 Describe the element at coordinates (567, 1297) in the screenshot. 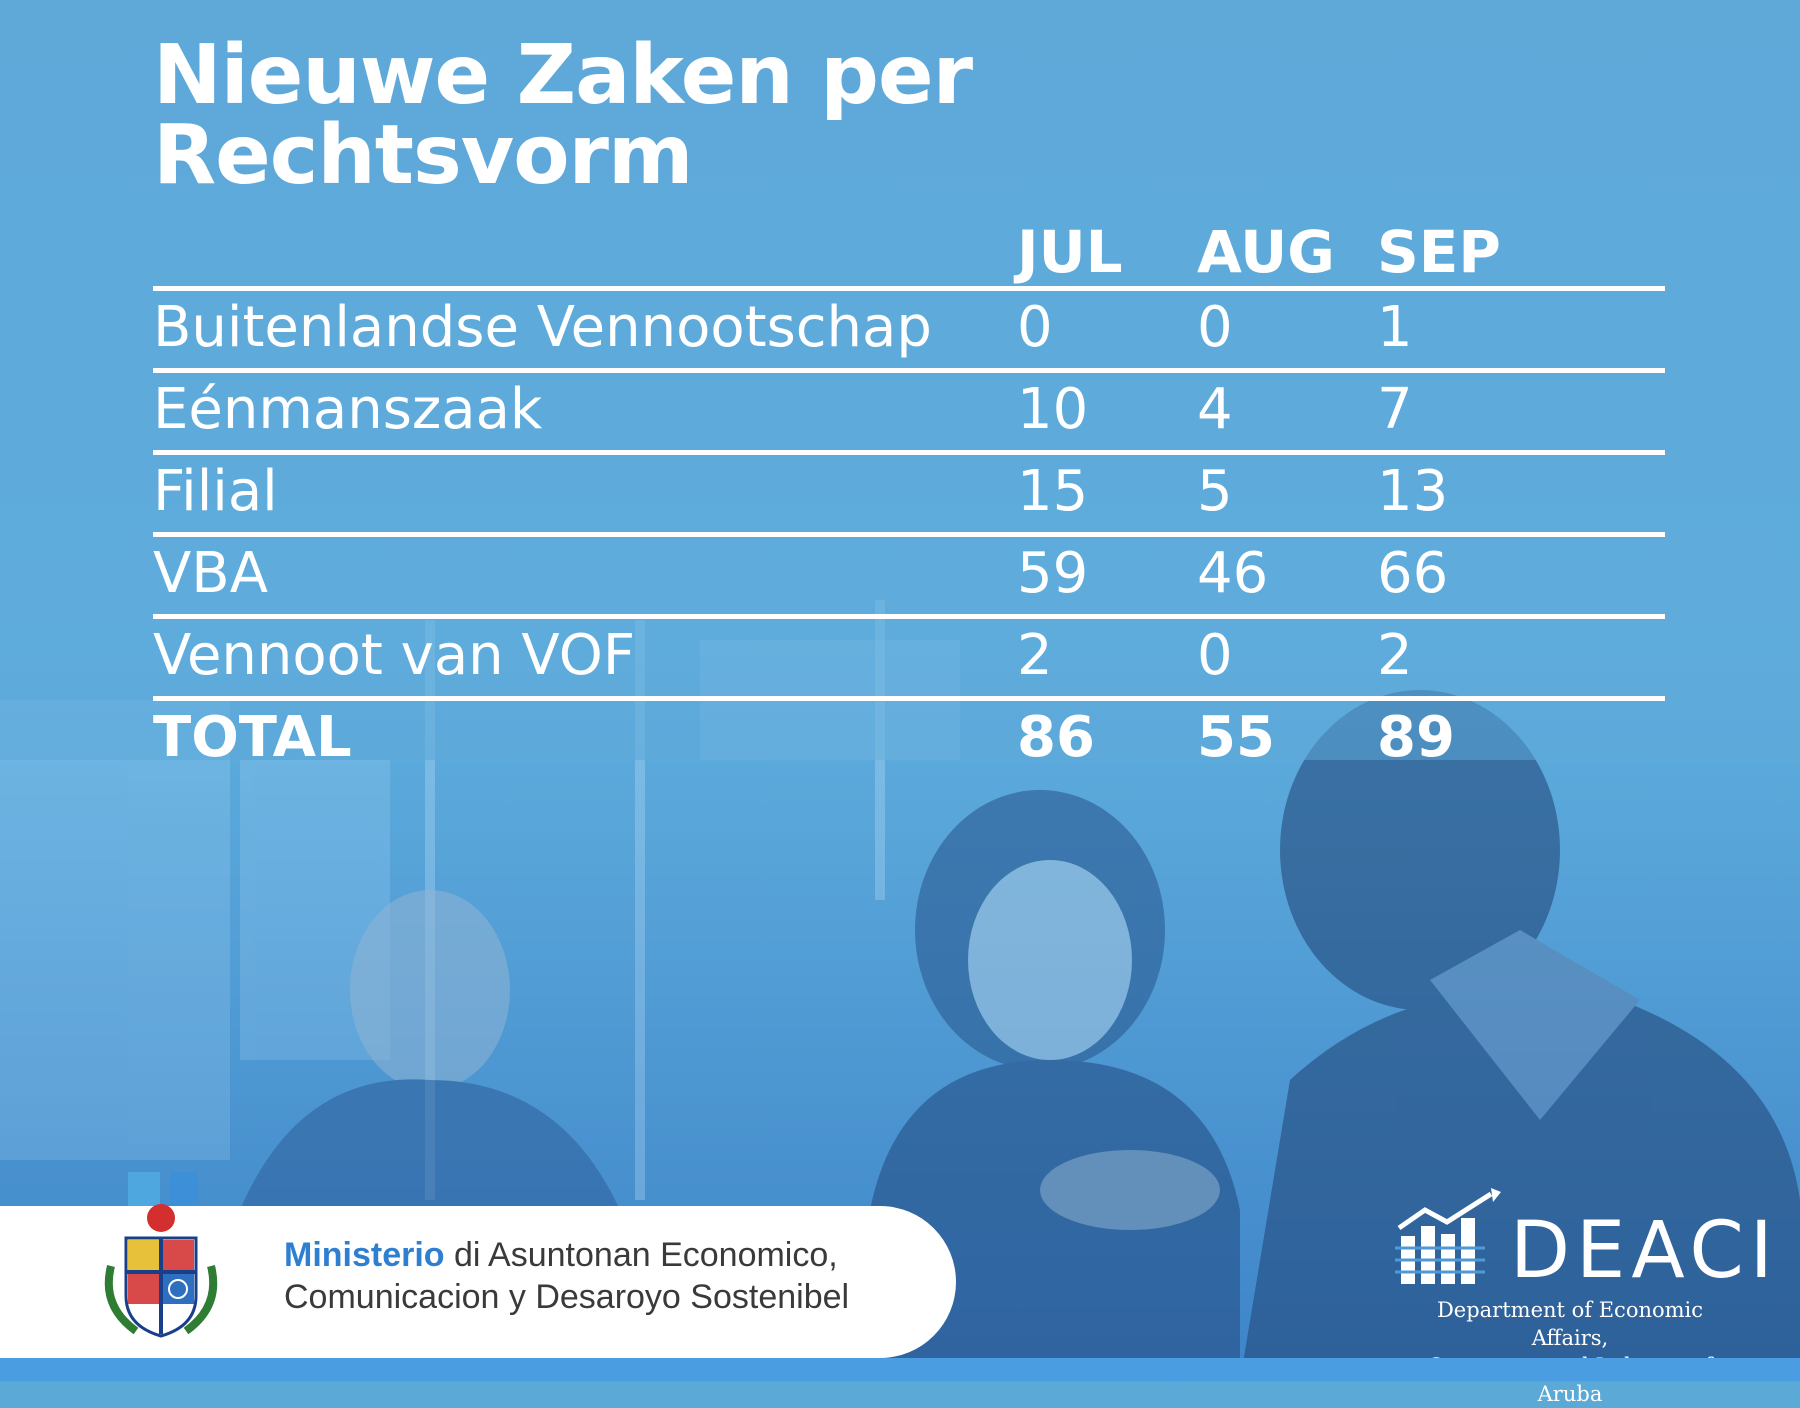

I see `ministry-line-2: Comunicacion y Desaroyo Sostenibel` at that location.